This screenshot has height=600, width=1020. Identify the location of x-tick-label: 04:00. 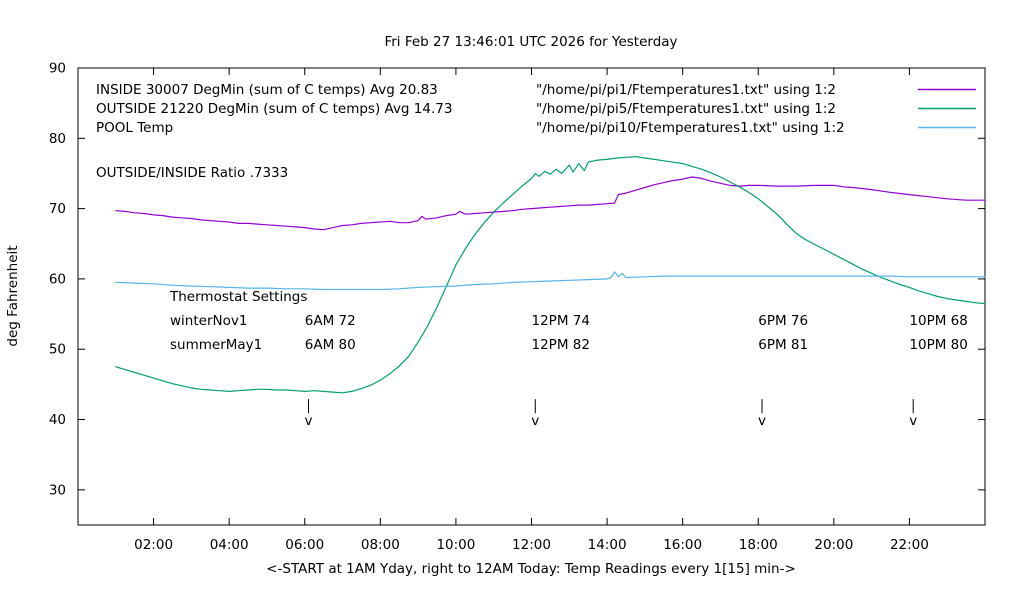
(229, 545).